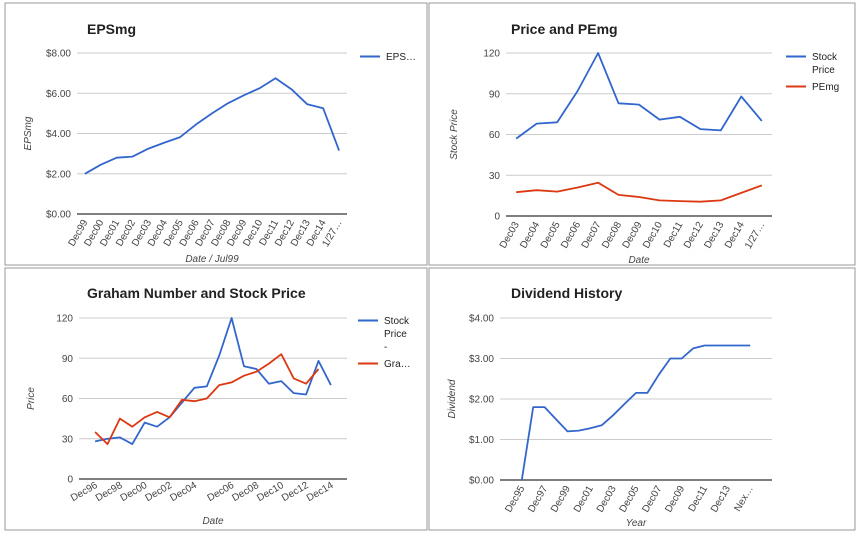  I want to click on chart-title: Graham Number and Stock Price, so click(196, 293).